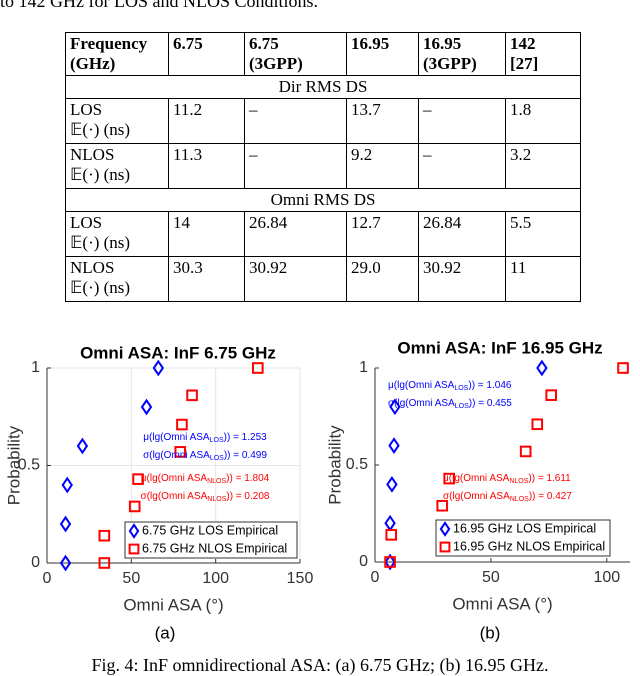 Image resolution: width=640 pixels, height=676 pixels. Describe the element at coordinates (323, 87) in the screenshot. I see `section-cell: Dir RMS DS` at that location.